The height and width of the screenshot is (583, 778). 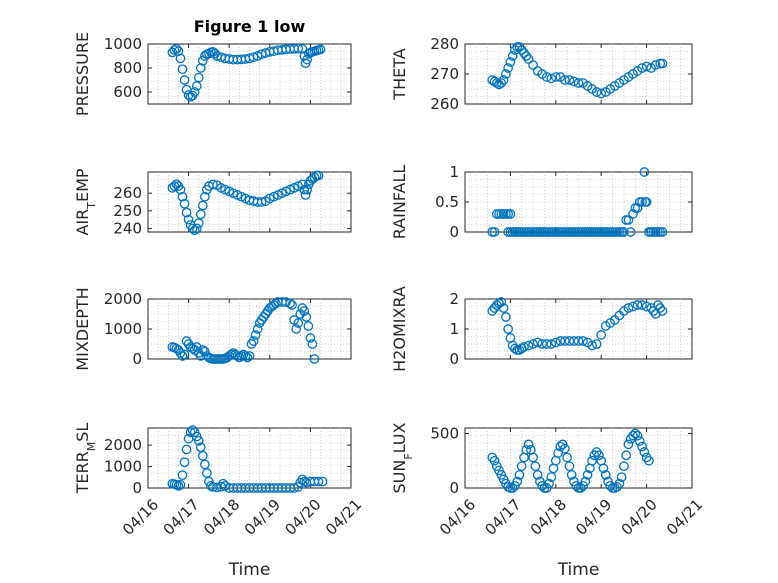 What do you see at coordinates (137, 488) in the screenshot?
I see `y-tick-label: 0` at bounding box center [137, 488].